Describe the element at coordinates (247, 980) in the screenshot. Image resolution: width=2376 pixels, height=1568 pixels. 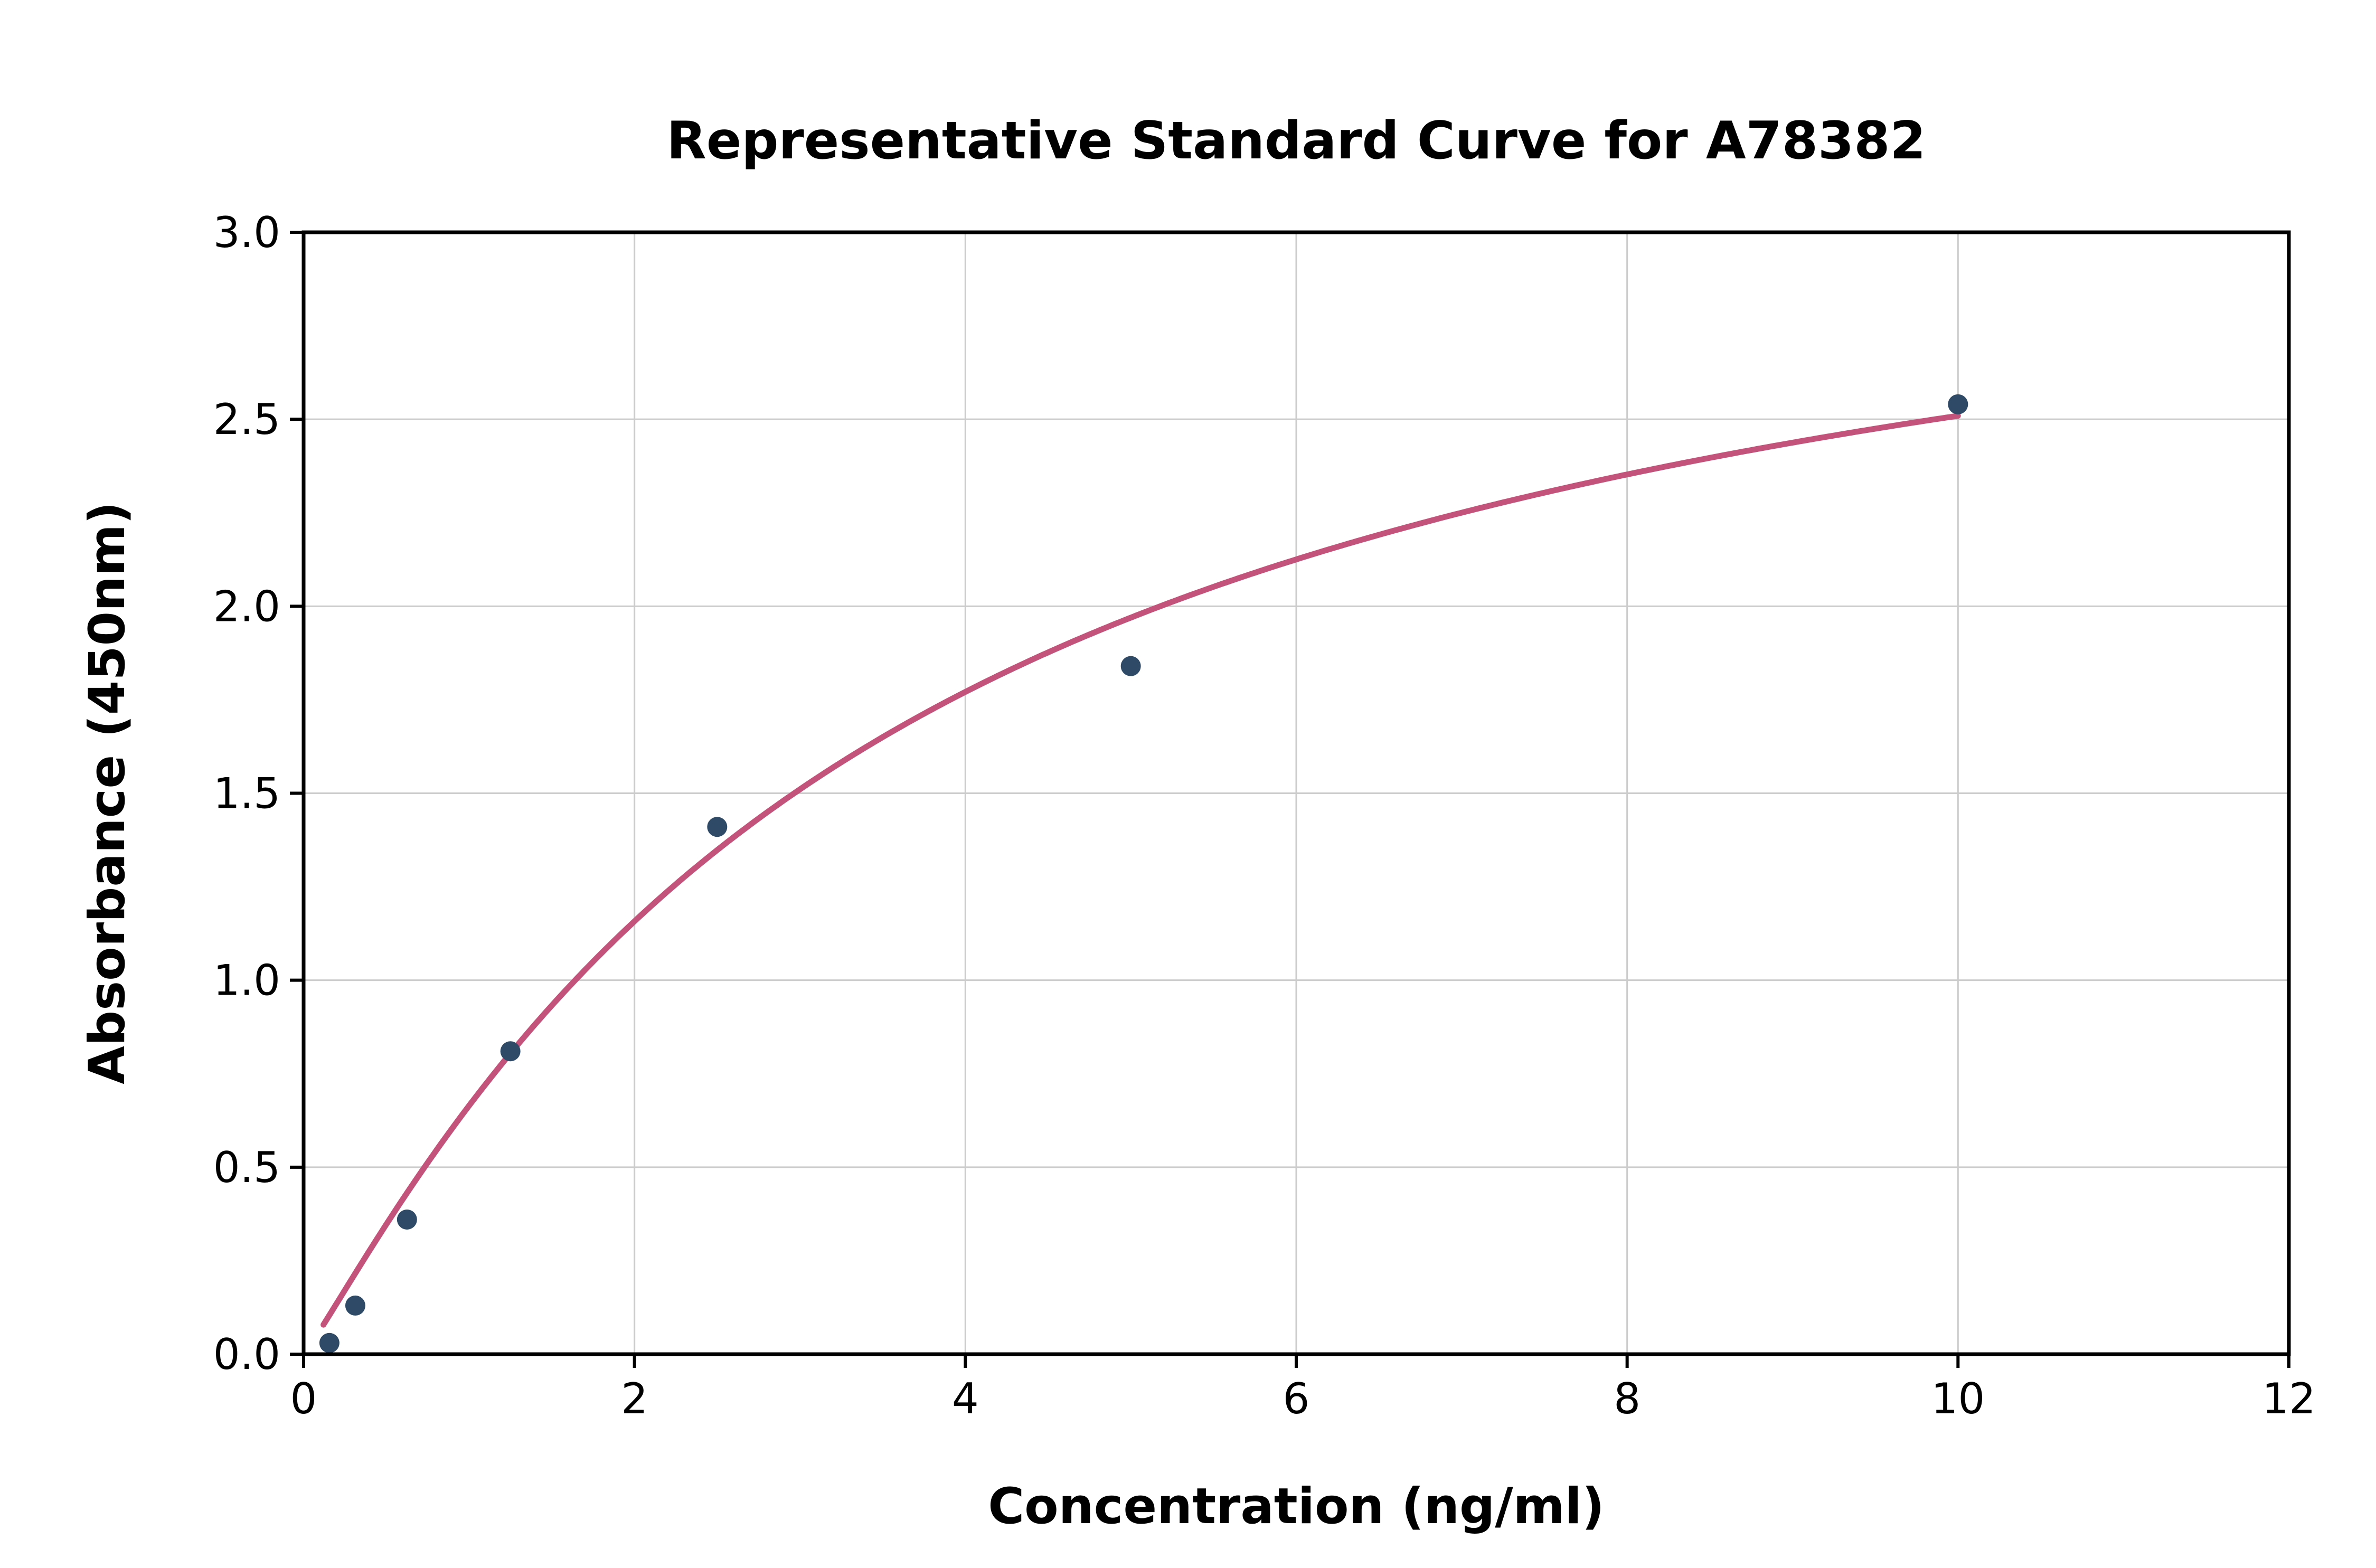
I see `y-tick-label: 1.0` at that location.